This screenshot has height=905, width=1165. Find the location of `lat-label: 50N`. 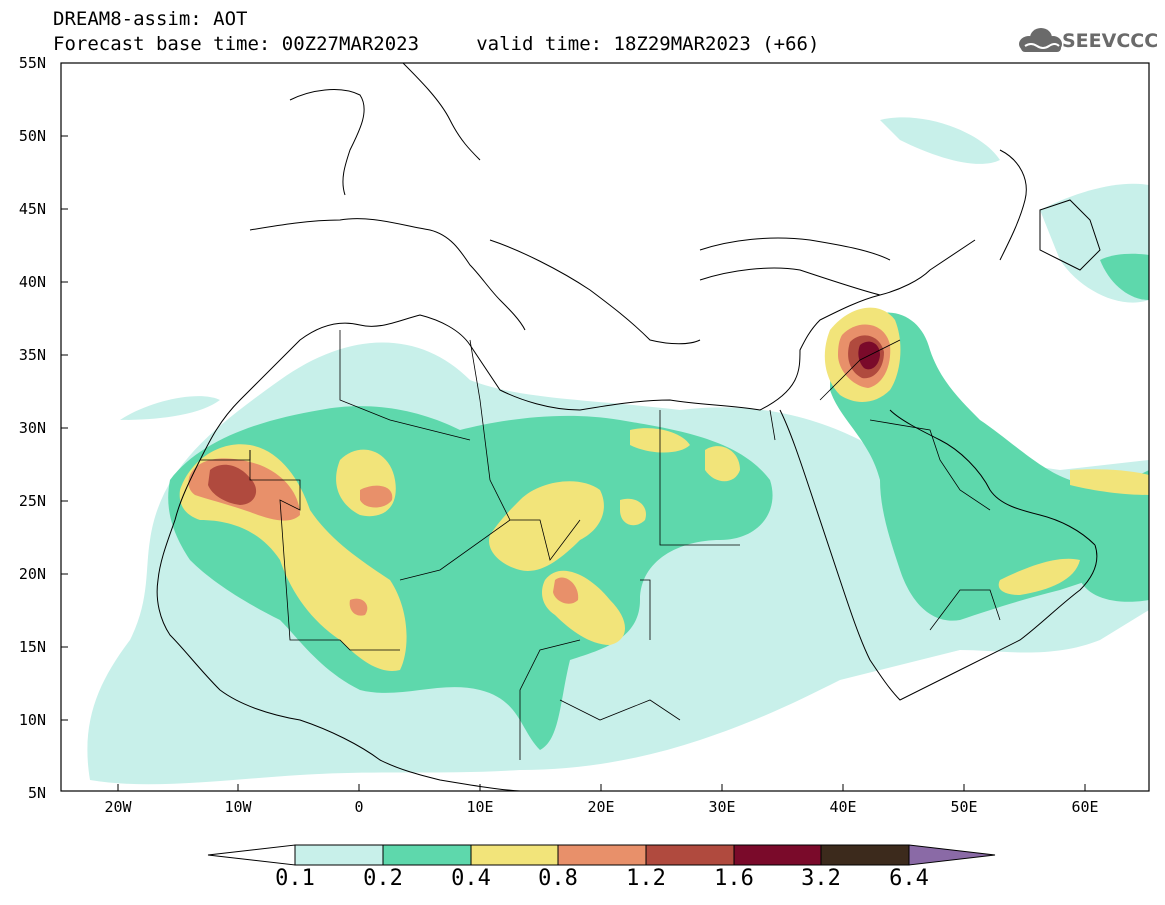

lat-label: 50N is located at coordinates (32, 136).